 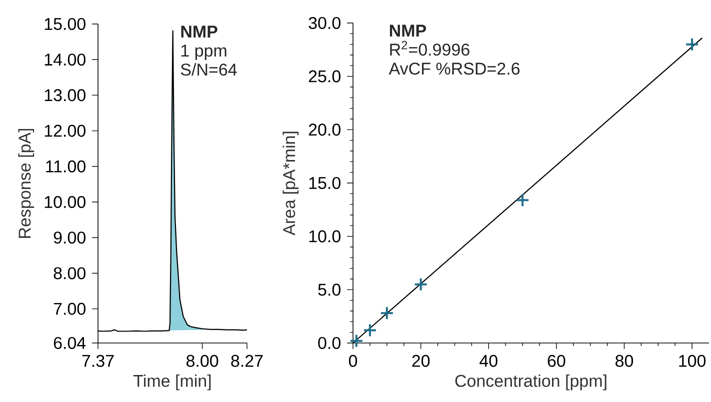 I want to click on y-tick-label: 15.0, so click(x=324, y=183).